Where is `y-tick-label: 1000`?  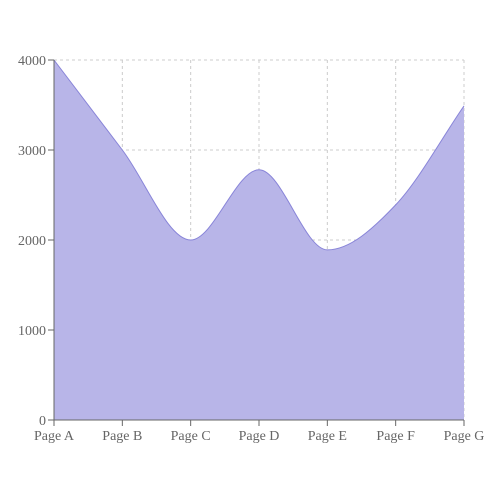
y-tick-label: 1000 is located at coordinates (32, 331).